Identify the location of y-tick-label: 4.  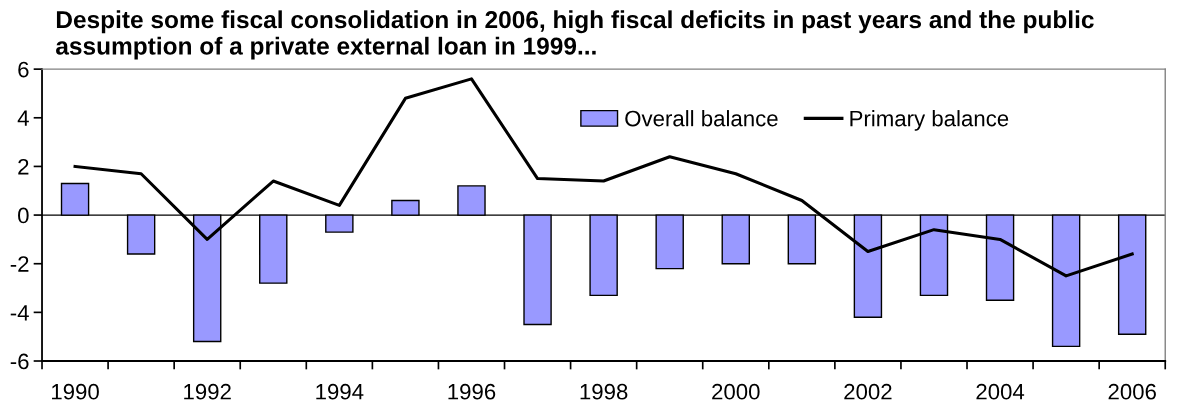
(23, 118).